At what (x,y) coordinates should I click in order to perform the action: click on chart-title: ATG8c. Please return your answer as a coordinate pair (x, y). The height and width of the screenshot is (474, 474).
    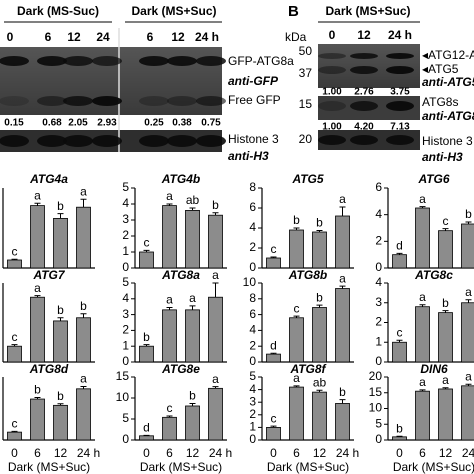
    Looking at the image, I should click on (433, 275).